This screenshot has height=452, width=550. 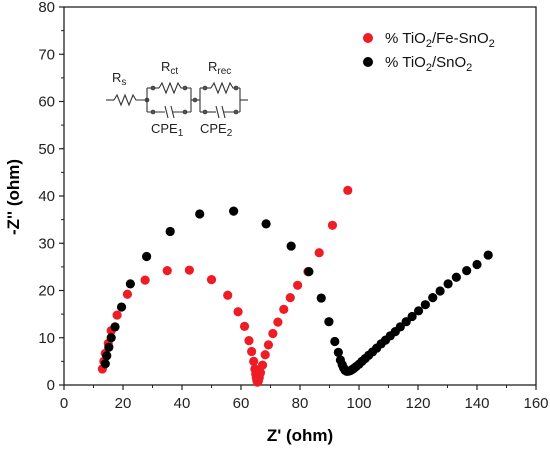 What do you see at coordinates (428, 64) in the screenshot?
I see `legend-label-sno2: % TiO2/SnO2` at bounding box center [428, 64].